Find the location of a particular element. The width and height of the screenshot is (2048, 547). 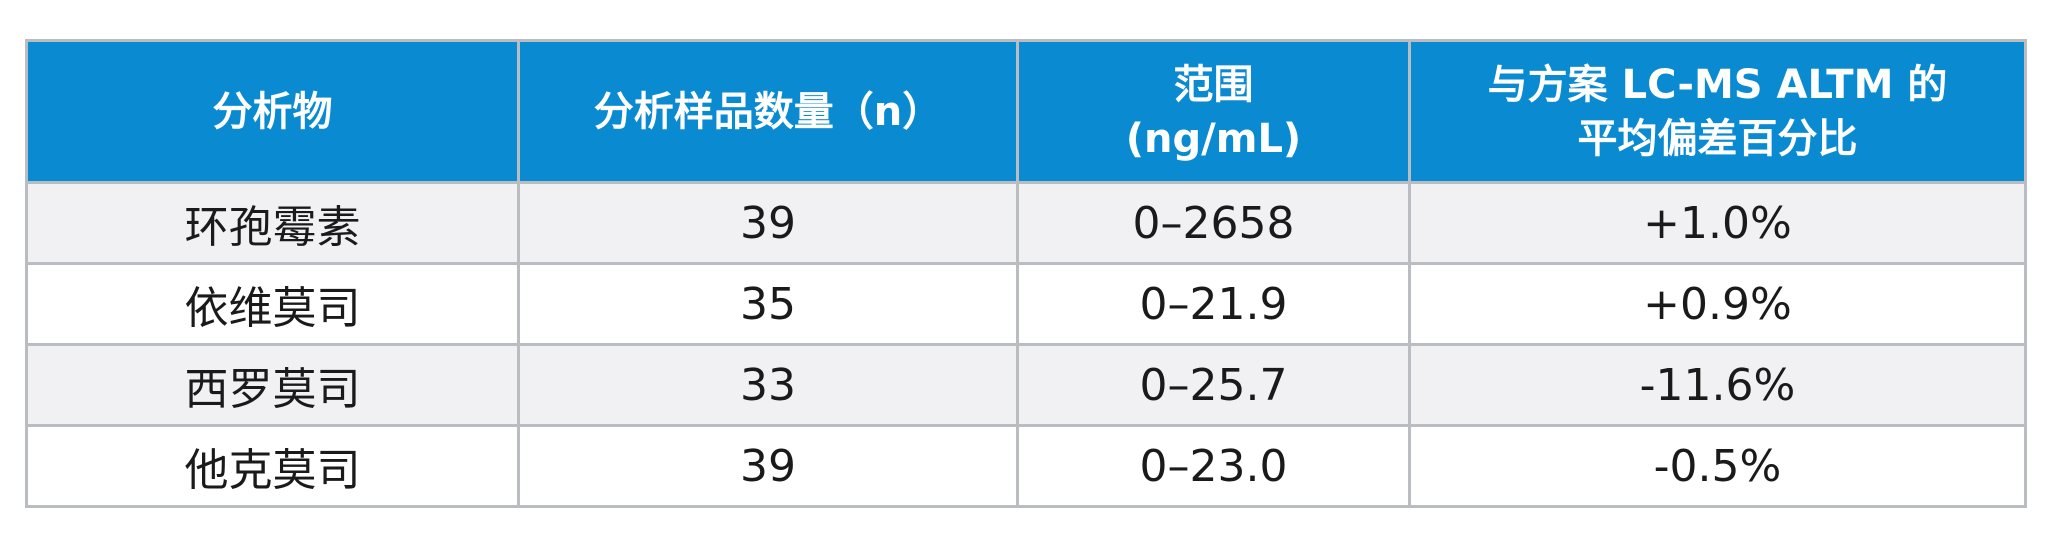

cell-analyte: 依维莫司 is located at coordinates (272, 304).